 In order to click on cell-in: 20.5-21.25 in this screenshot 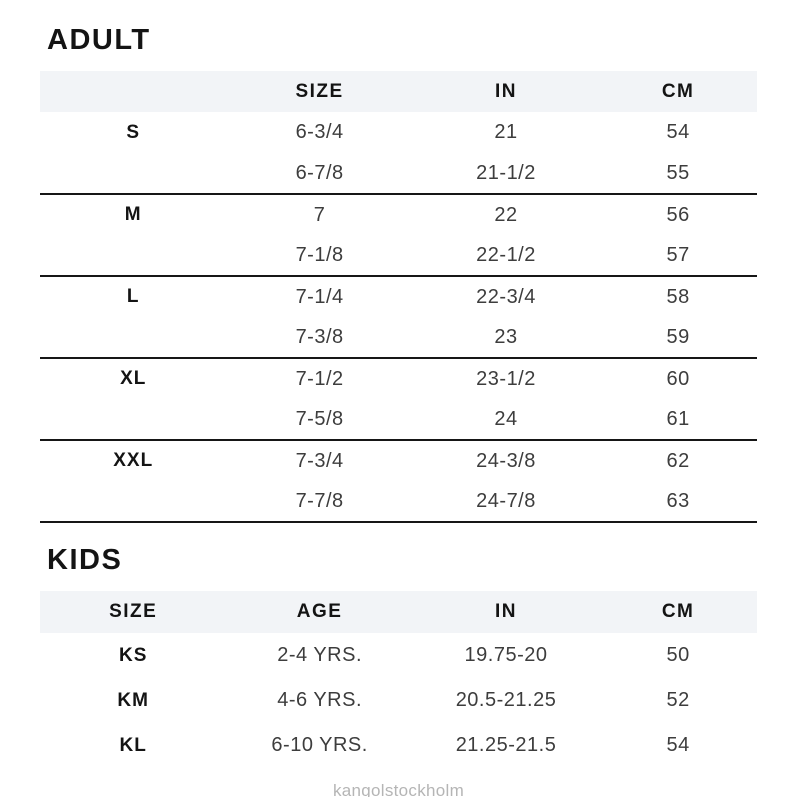, I will do `click(506, 700)`.